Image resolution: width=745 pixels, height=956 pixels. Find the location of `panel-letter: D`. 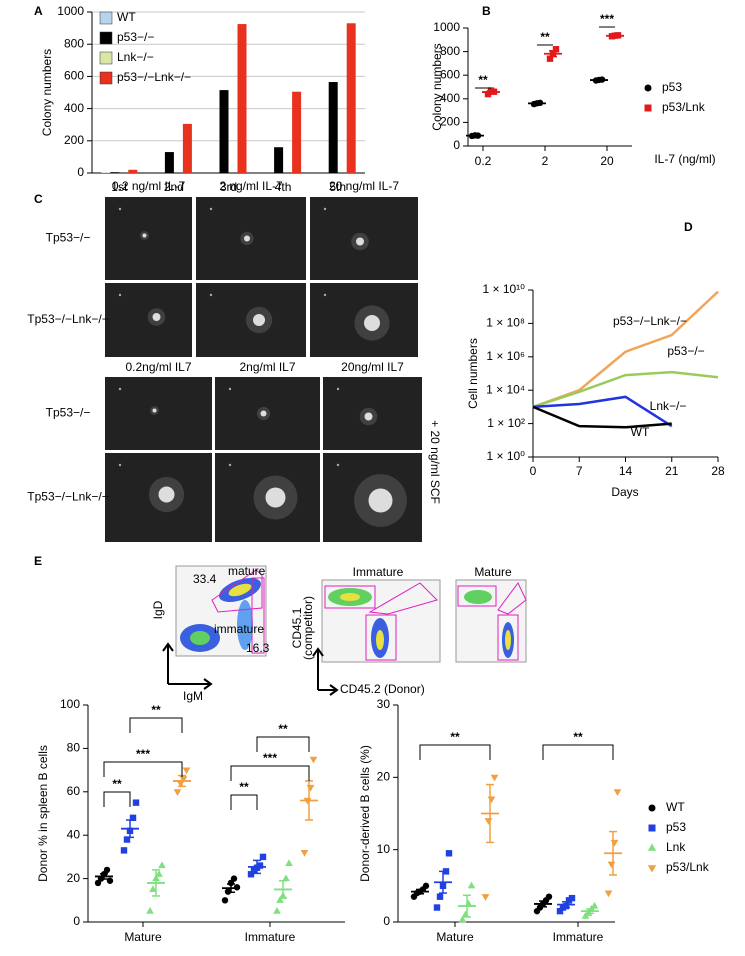

panel-letter: D is located at coordinates (688, 227).